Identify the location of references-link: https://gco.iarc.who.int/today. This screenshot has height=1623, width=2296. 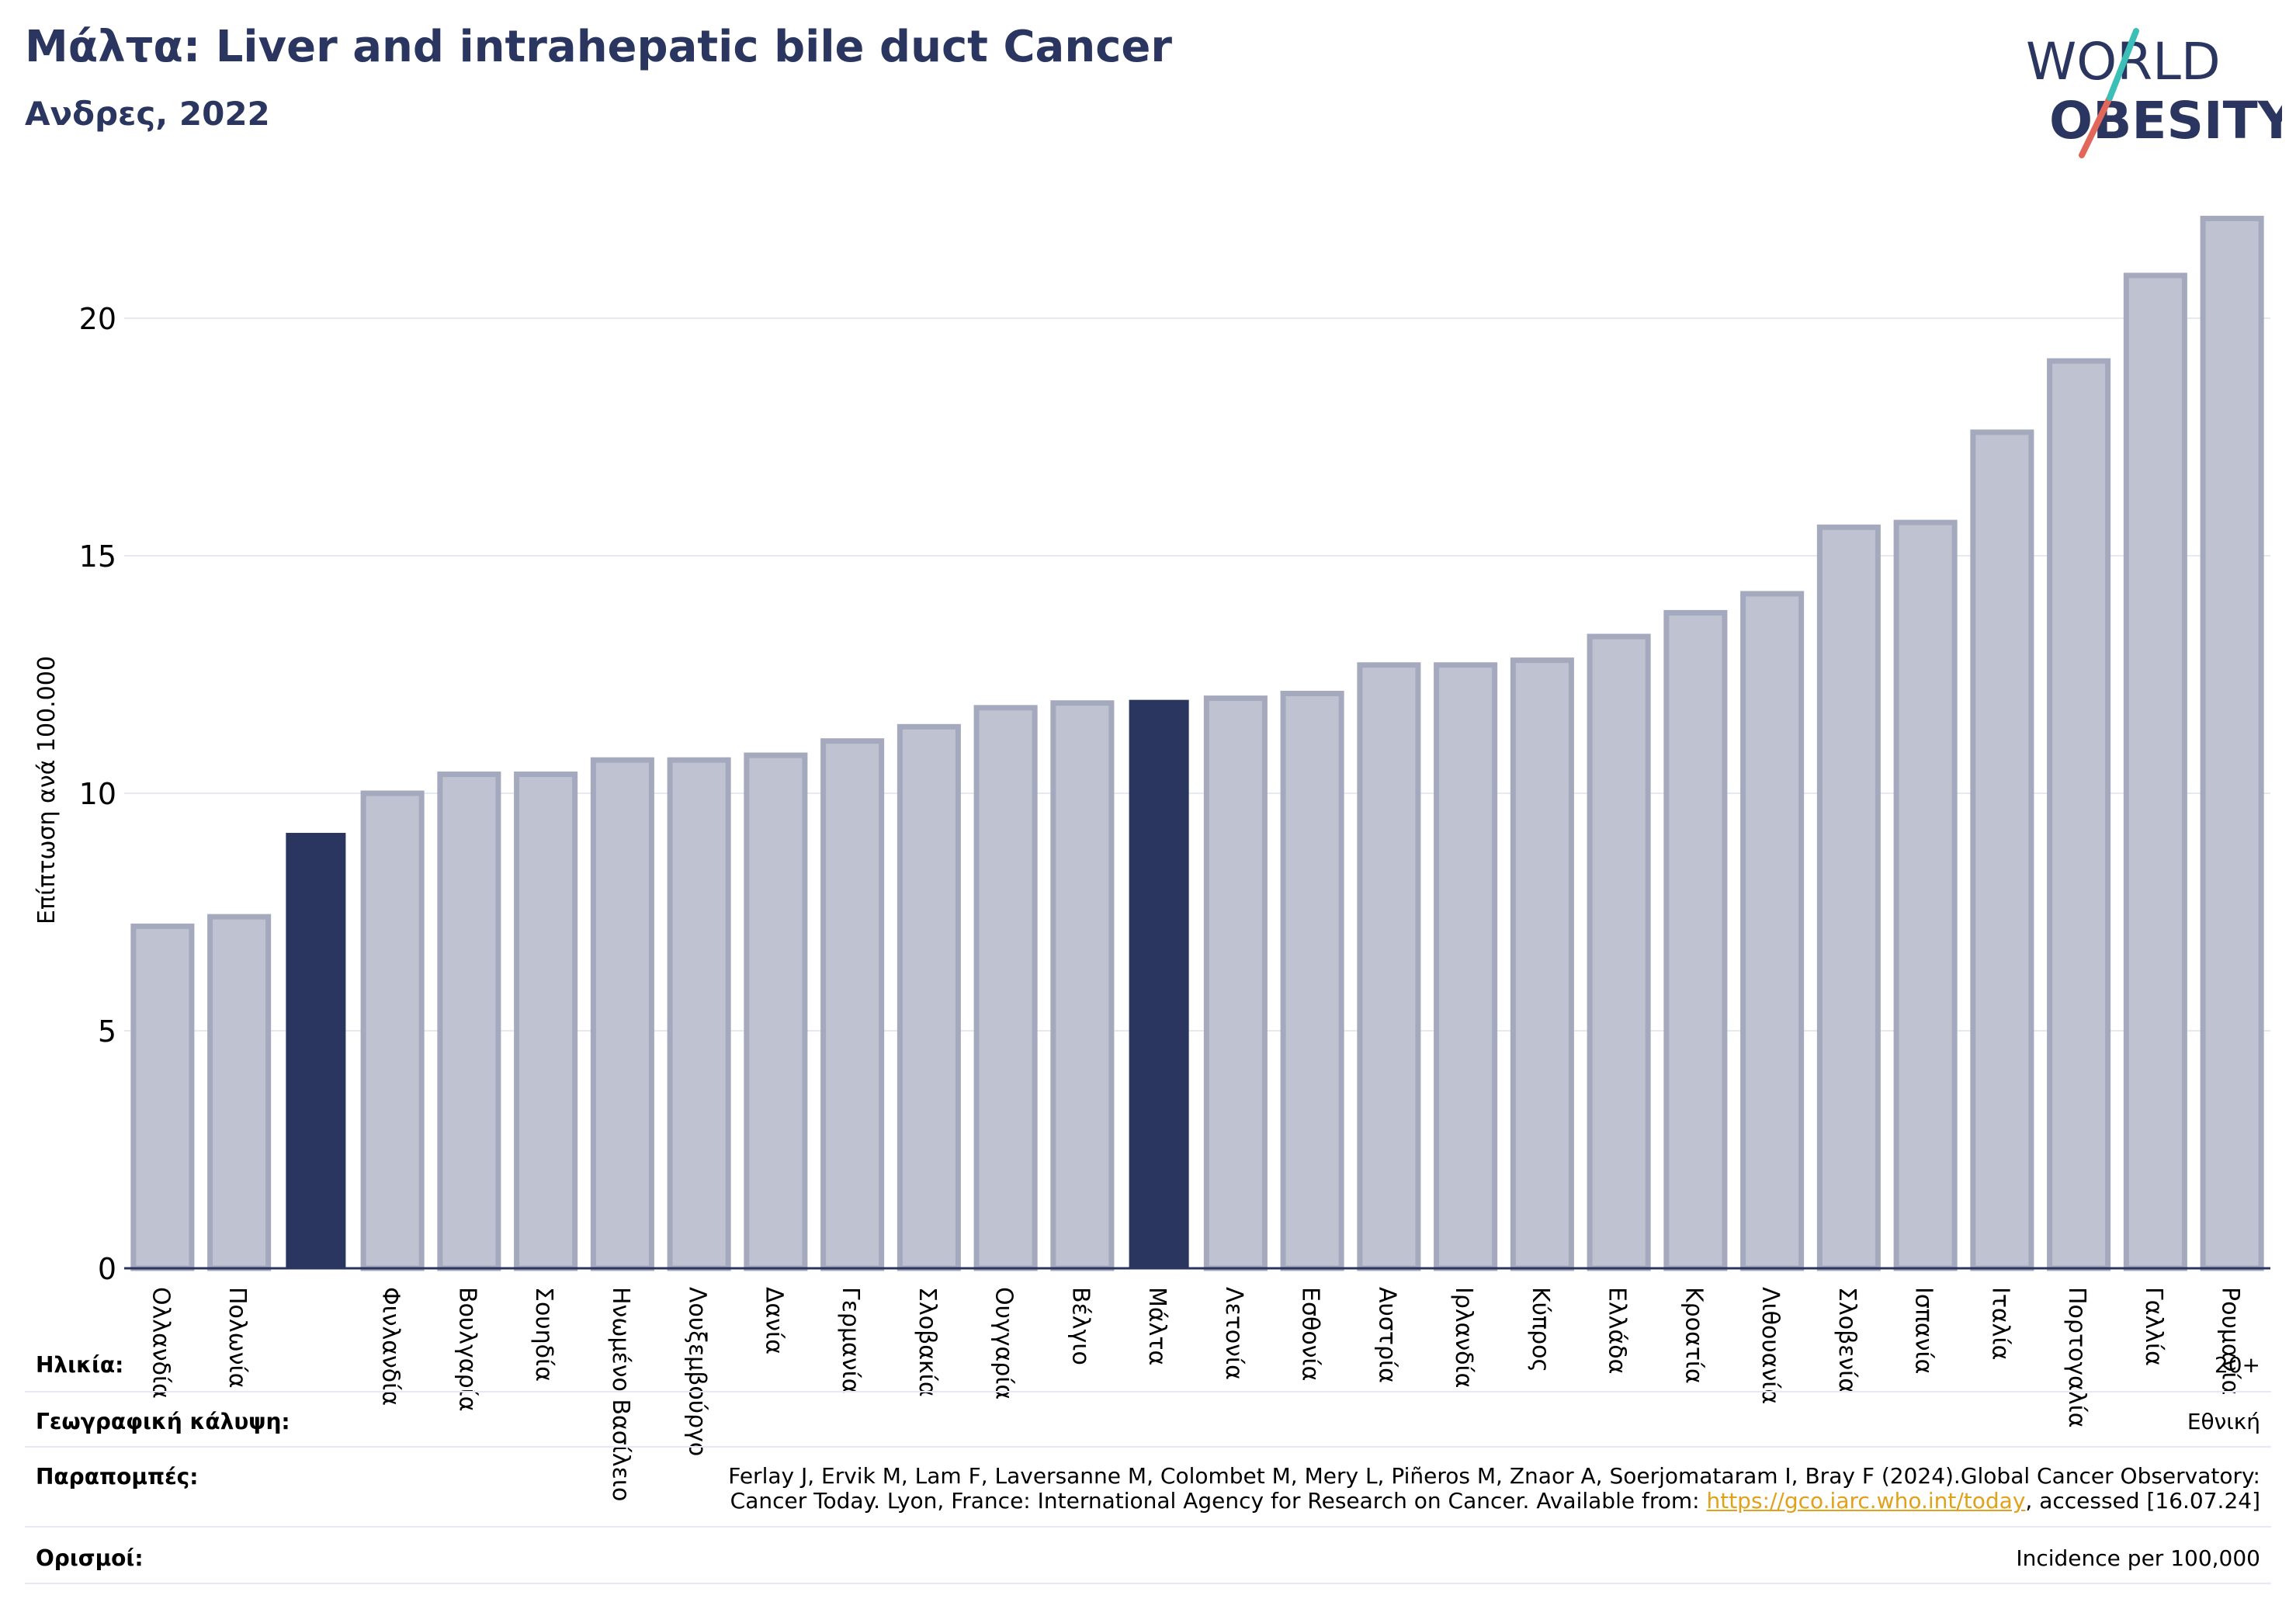
(1866, 1501).